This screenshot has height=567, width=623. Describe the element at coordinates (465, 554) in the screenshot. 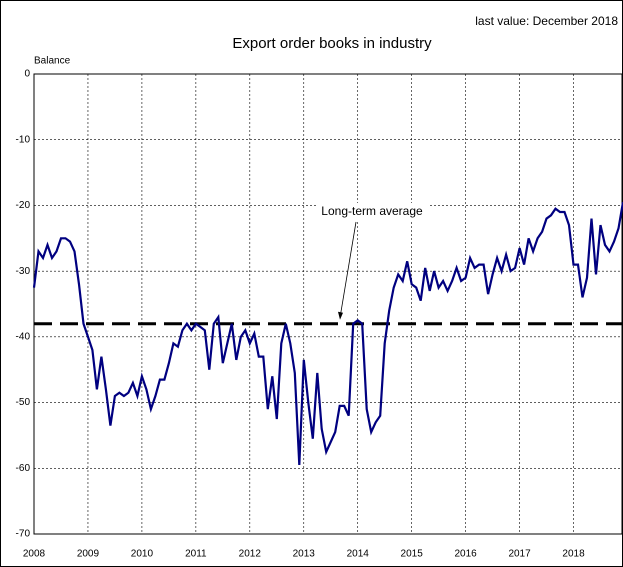

I see `x-tick-label: 2016` at that location.